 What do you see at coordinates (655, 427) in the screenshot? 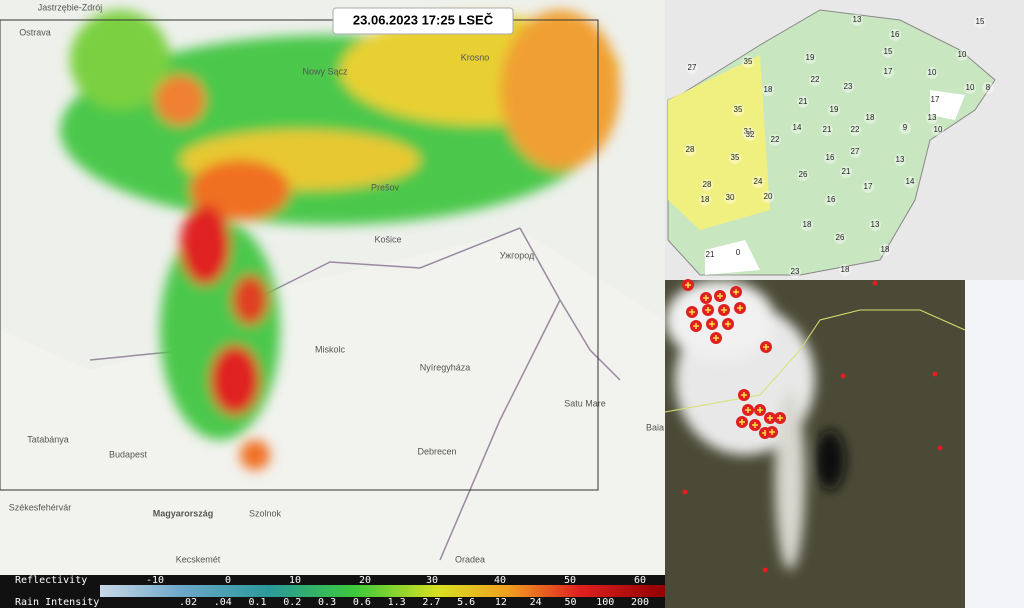
I see `place-label: Baia` at bounding box center [655, 427].